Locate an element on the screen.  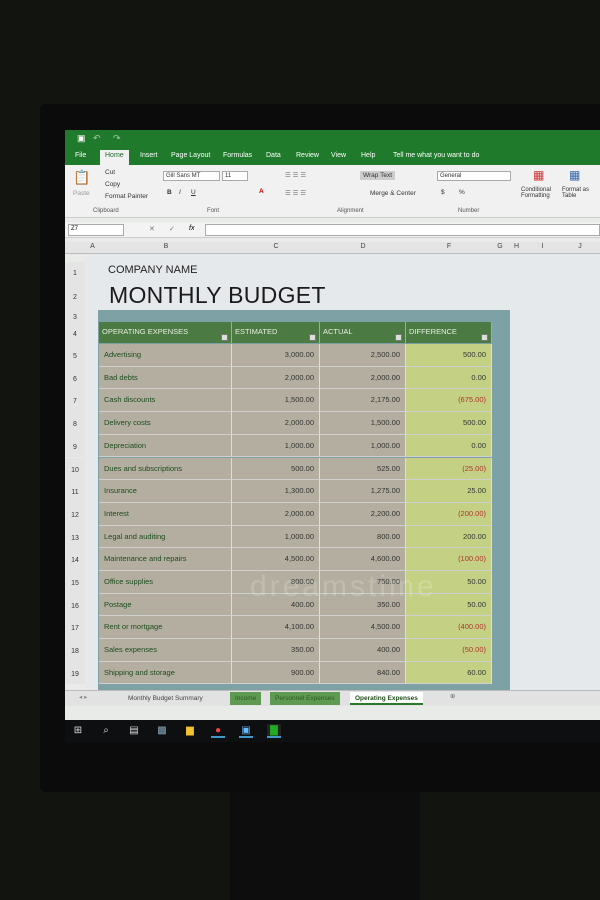
cell-name: Delivery costs is located at coordinates (165, 423).